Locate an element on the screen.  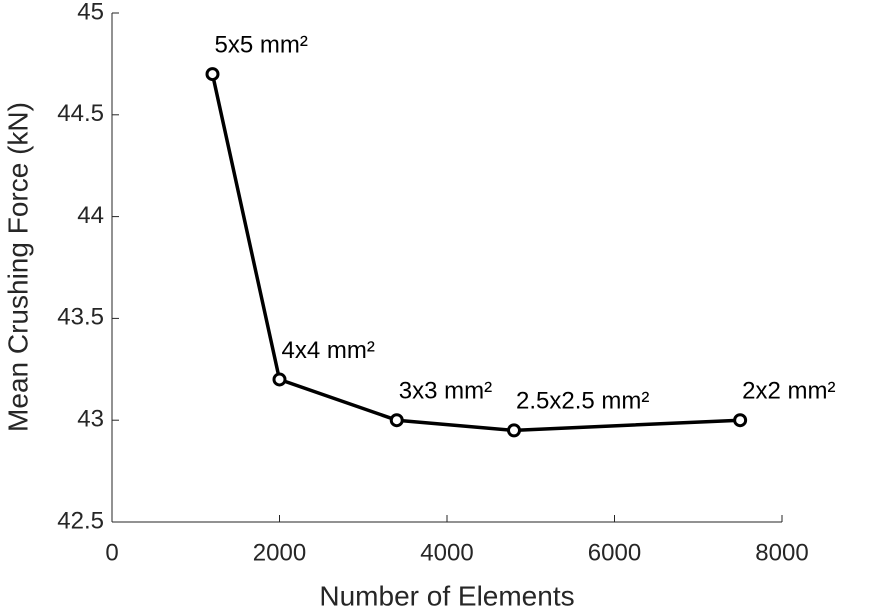
x-tick-label: 0 is located at coordinates (111, 552).